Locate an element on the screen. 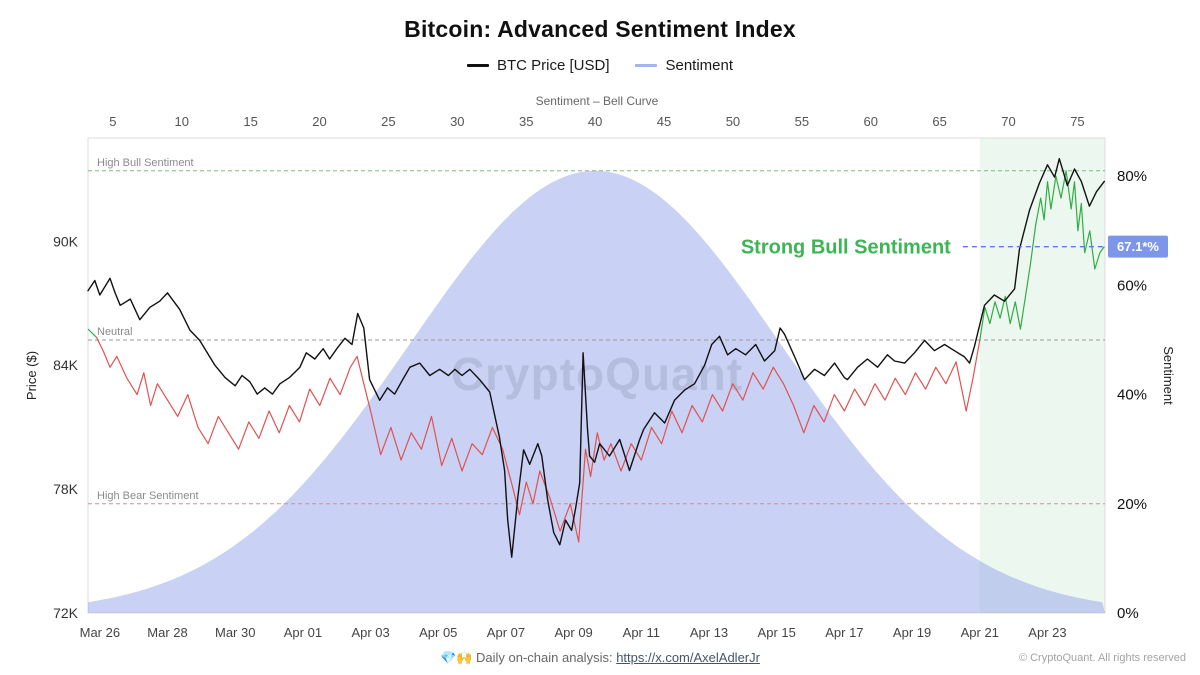 Image resolution: width=1200 pixels, height=675 pixels. date-tick-label: Apr 19 is located at coordinates (912, 632).